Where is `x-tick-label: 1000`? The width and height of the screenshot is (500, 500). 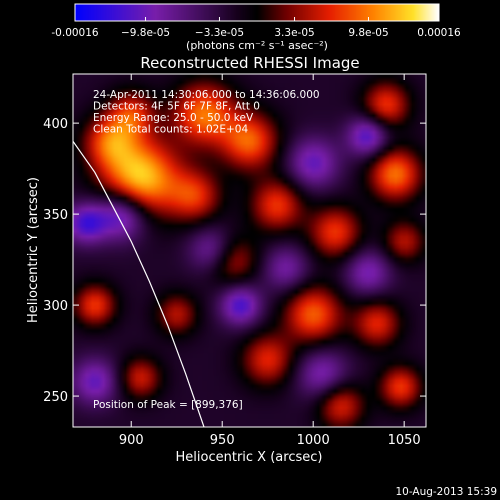 x-tick-label: 1000 is located at coordinates (313, 440).